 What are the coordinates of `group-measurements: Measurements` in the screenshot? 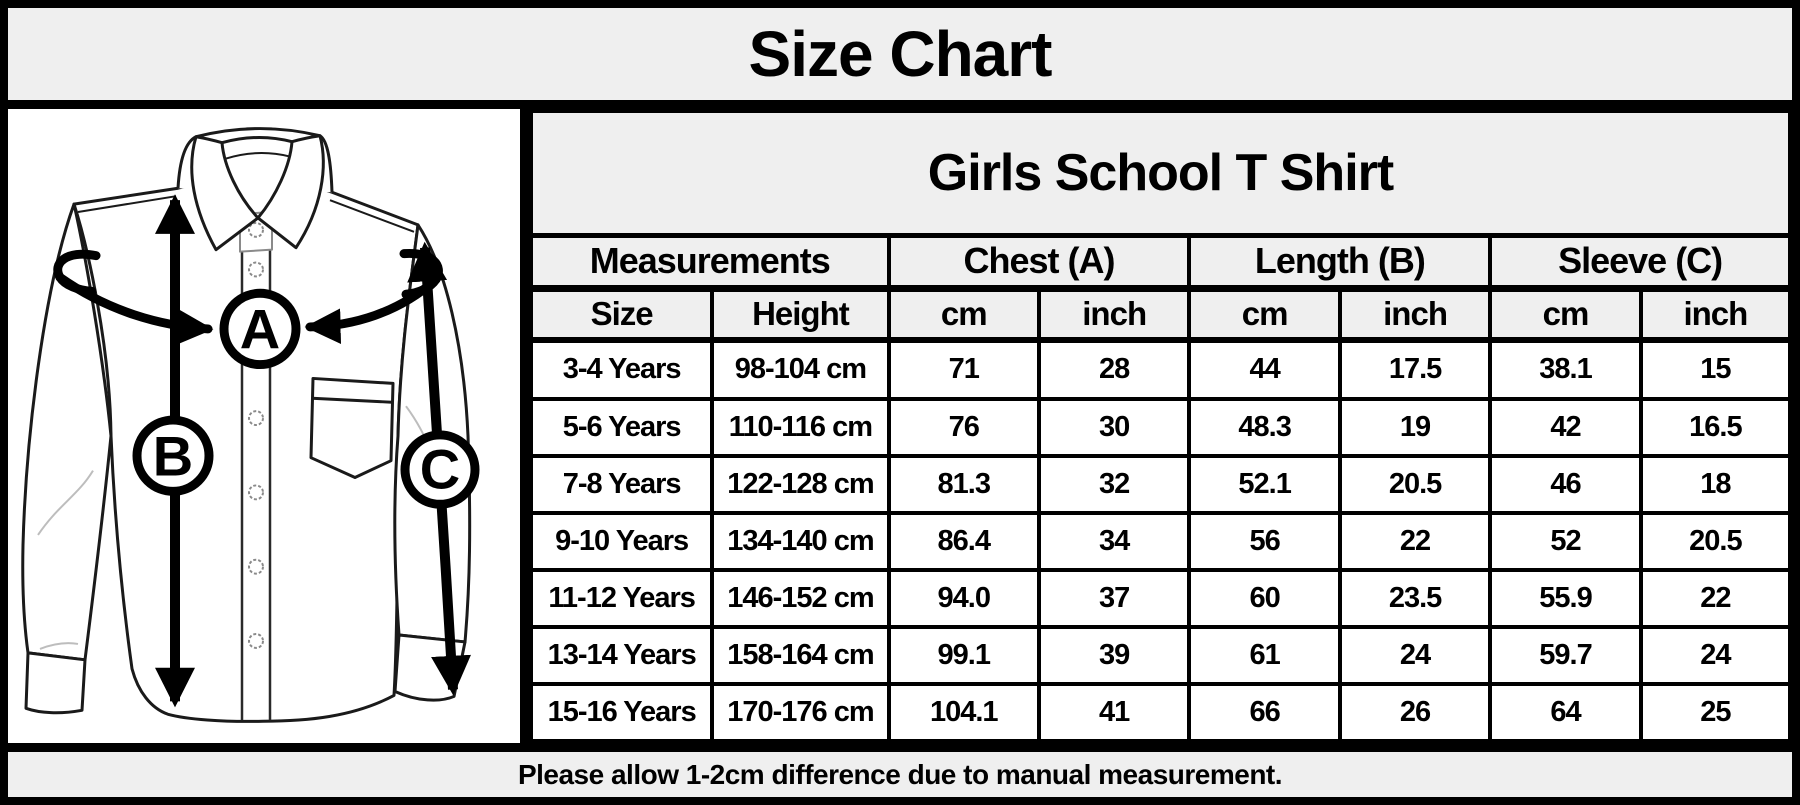 It's located at (710, 262).